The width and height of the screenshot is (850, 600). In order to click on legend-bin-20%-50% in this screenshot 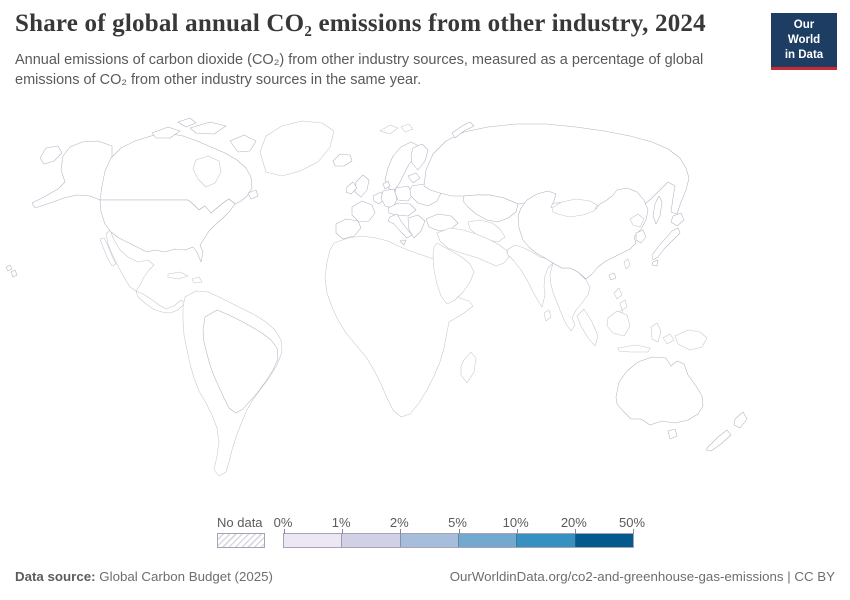, I will do `click(603, 540)`.